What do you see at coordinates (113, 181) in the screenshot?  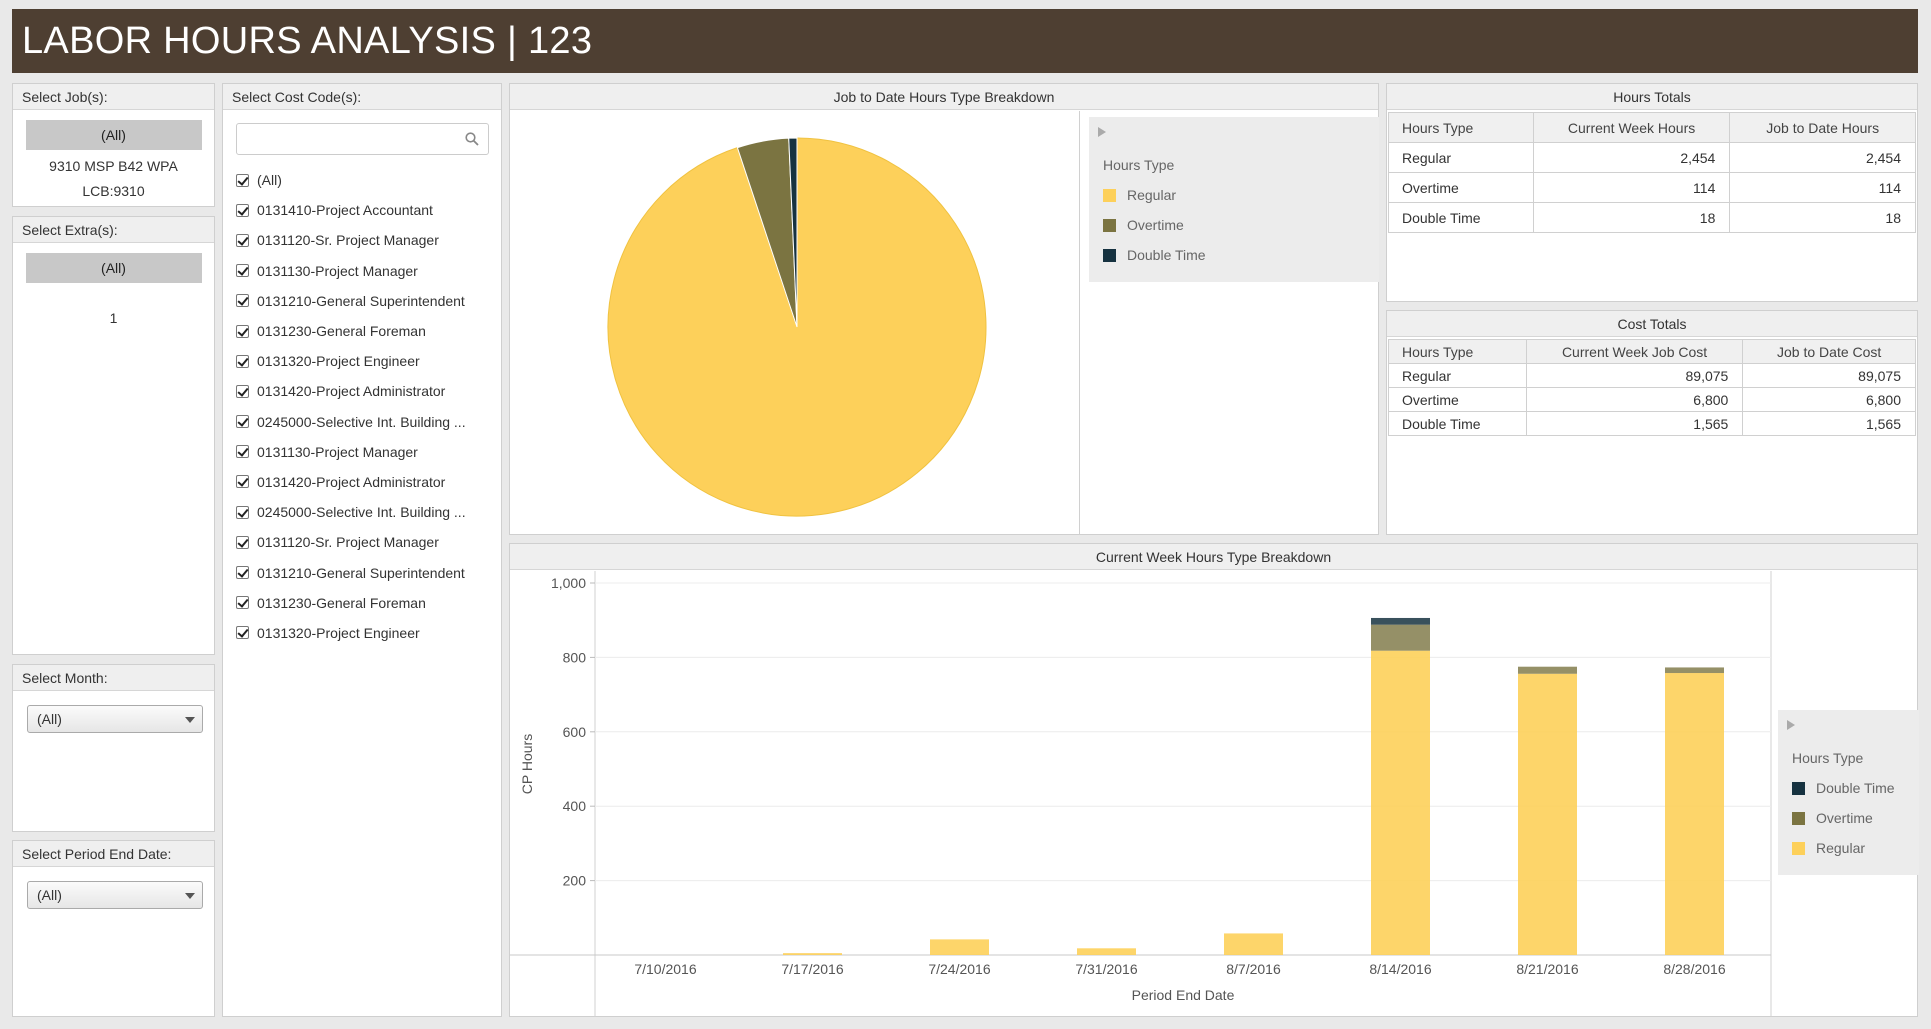 I see `jobs-list: 9310 MSP B42 WPA LCB:9310` at bounding box center [113, 181].